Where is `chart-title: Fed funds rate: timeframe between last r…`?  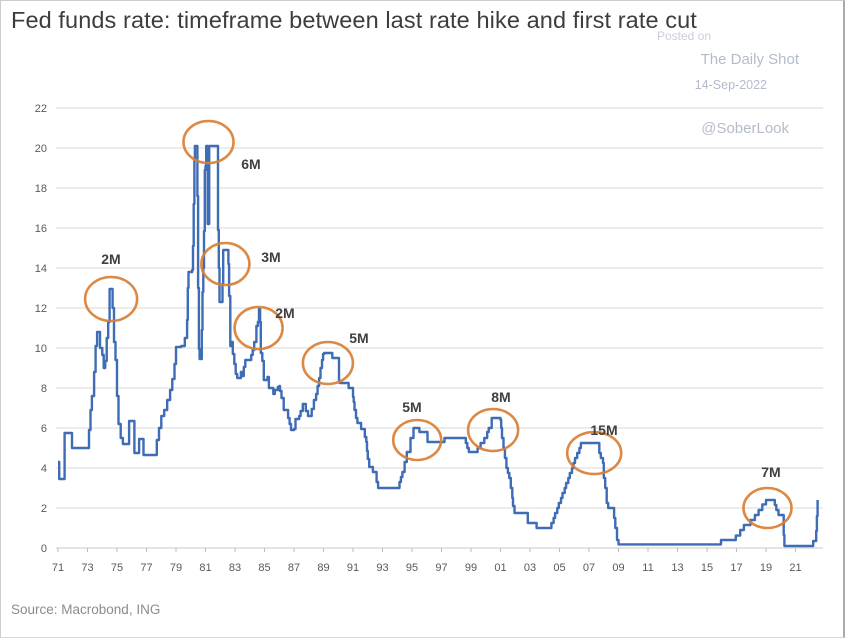
chart-title: Fed funds rate: timeframe between last r… is located at coordinates (354, 20).